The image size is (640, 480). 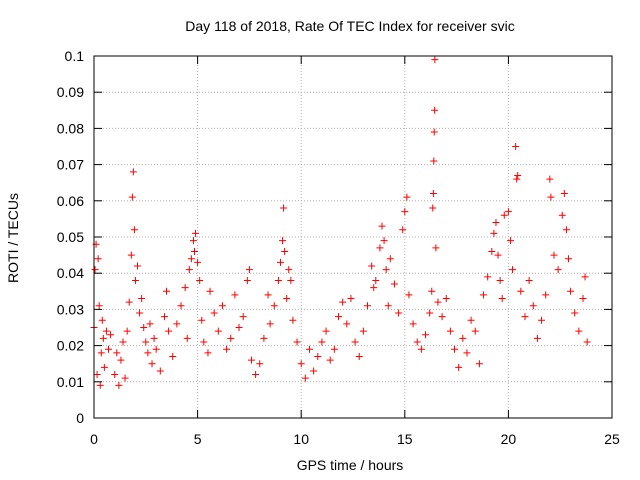 What do you see at coordinates (75, 56) in the screenshot?
I see `y-tick-label: 0.1` at bounding box center [75, 56].